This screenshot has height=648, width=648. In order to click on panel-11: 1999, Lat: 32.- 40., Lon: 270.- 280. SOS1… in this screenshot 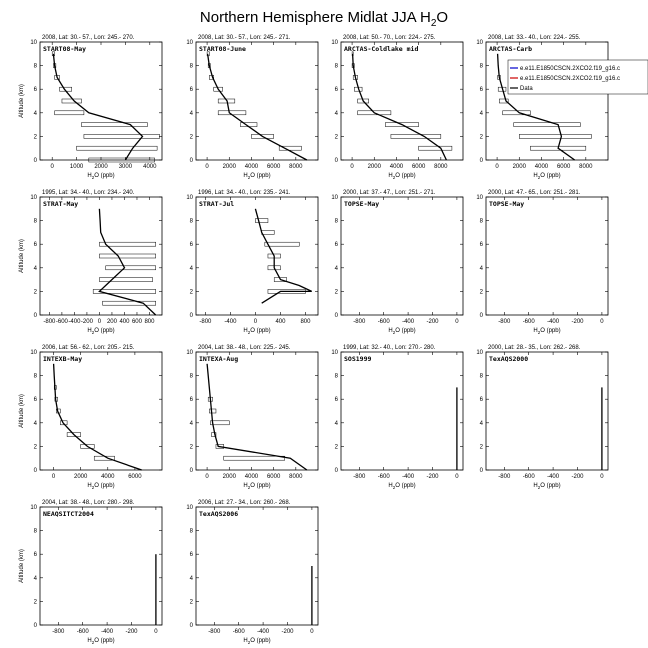, I will do `click(397, 417)`.